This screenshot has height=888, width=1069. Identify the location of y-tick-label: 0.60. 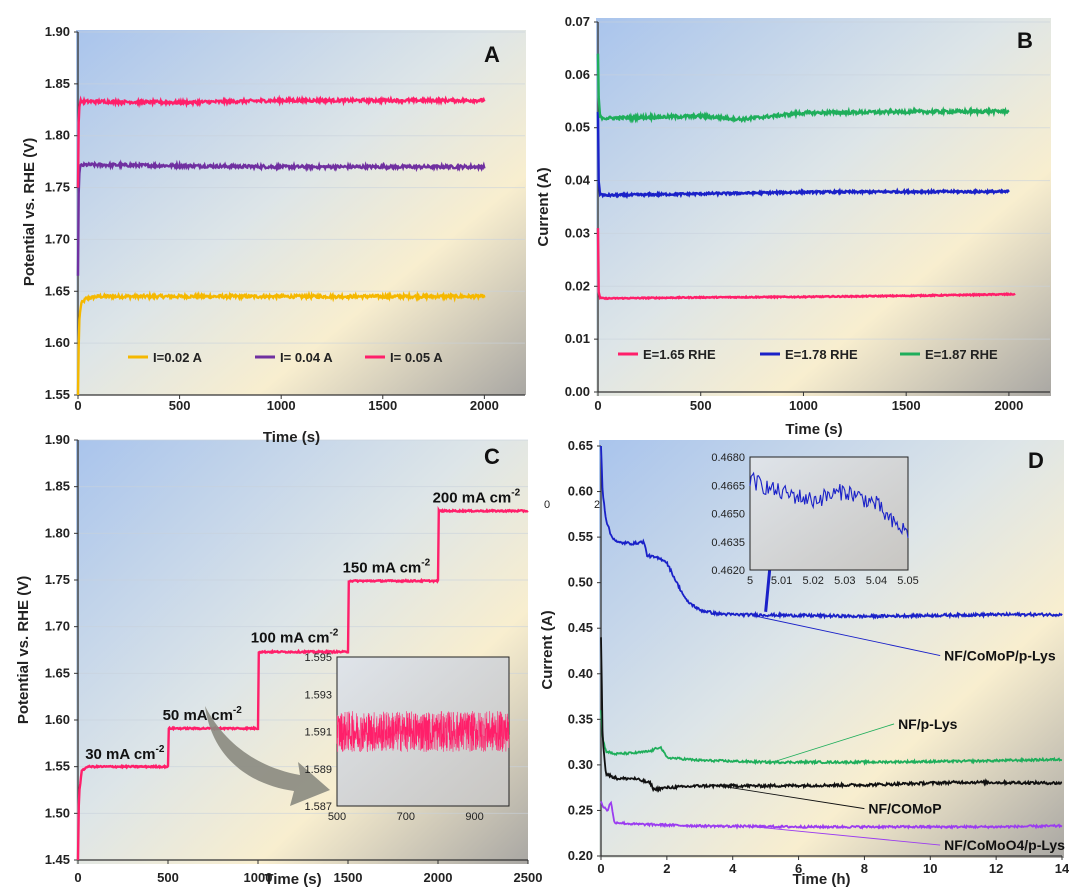
(580, 491).